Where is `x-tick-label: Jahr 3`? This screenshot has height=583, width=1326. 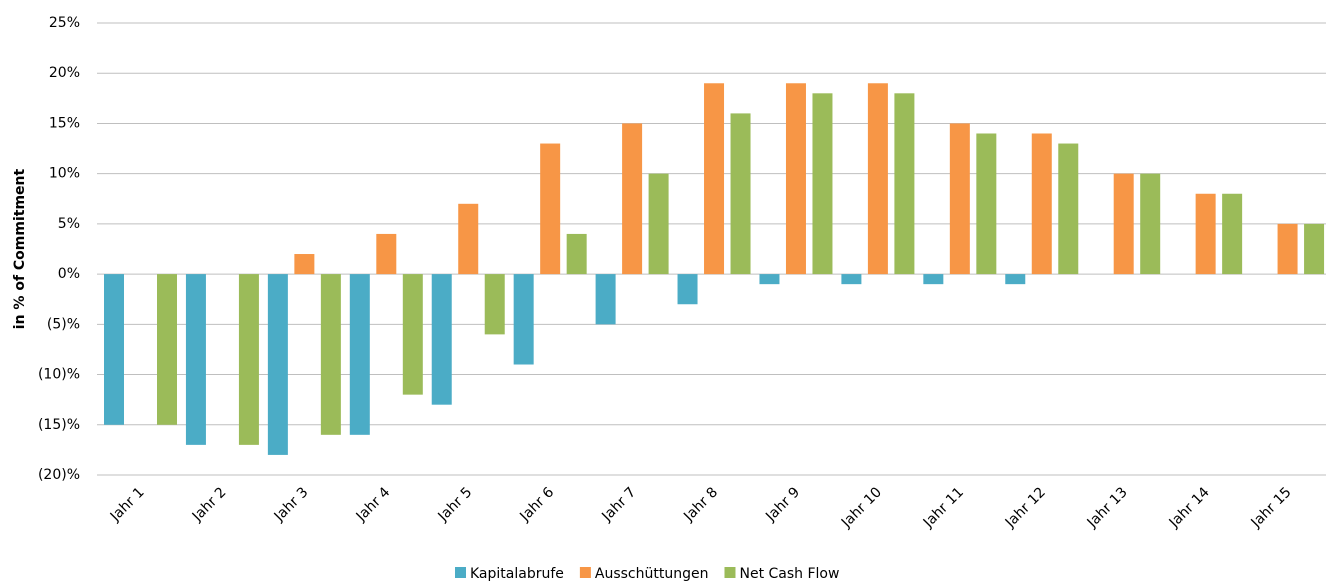 x-tick-label: Jahr 3 is located at coordinates (291, 504).